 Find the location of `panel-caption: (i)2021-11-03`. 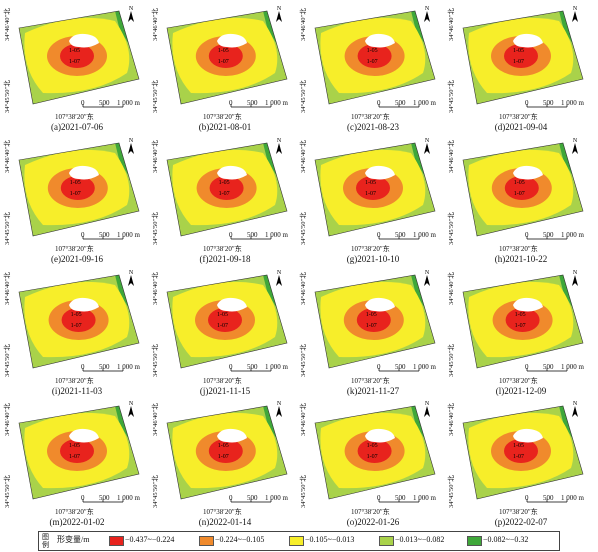

panel-caption: (i)2021-11-03 is located at coordinates (77, 390).